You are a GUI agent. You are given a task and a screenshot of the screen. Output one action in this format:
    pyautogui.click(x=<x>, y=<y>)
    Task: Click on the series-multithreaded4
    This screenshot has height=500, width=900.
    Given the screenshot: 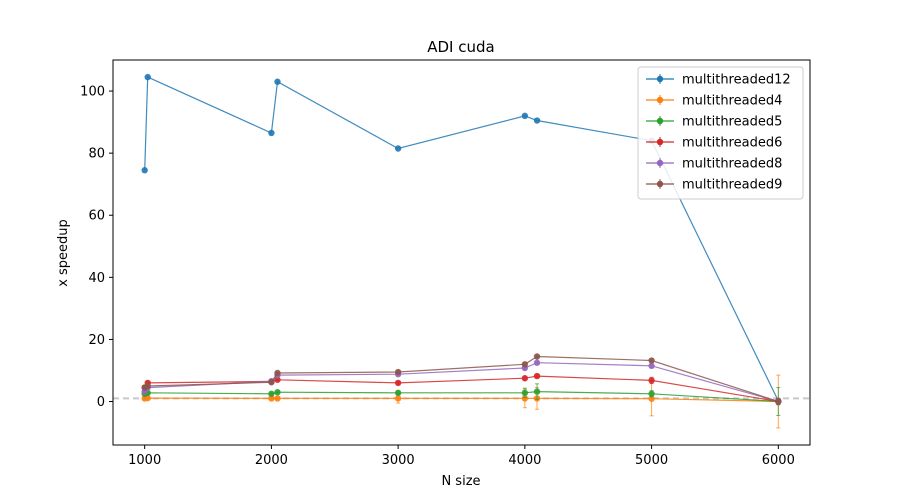 What is the action you would take?
    pyautogui.click(x=461, y=401)
    